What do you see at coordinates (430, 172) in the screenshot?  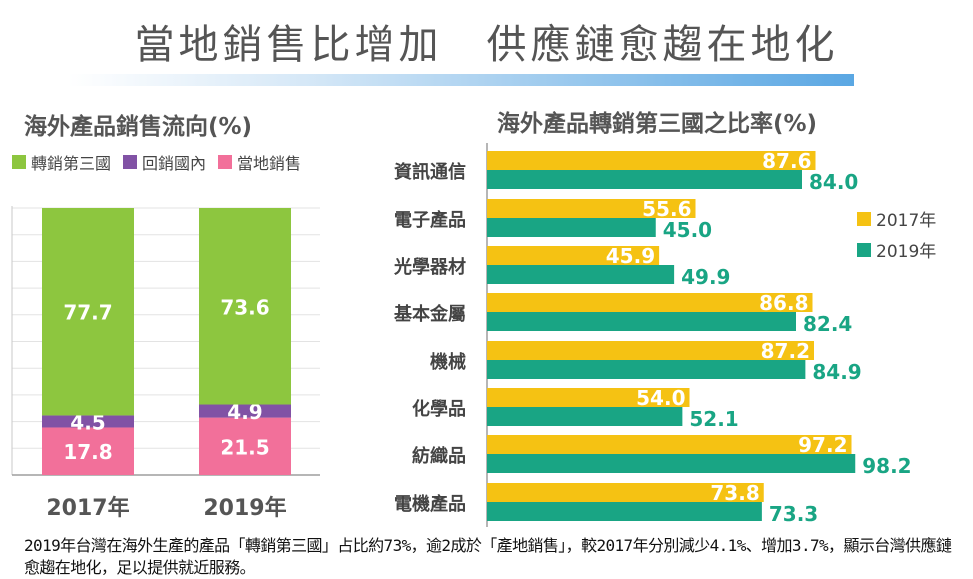 I see `y-tick-label: 資訊通信` at bounding box center [430, 172].